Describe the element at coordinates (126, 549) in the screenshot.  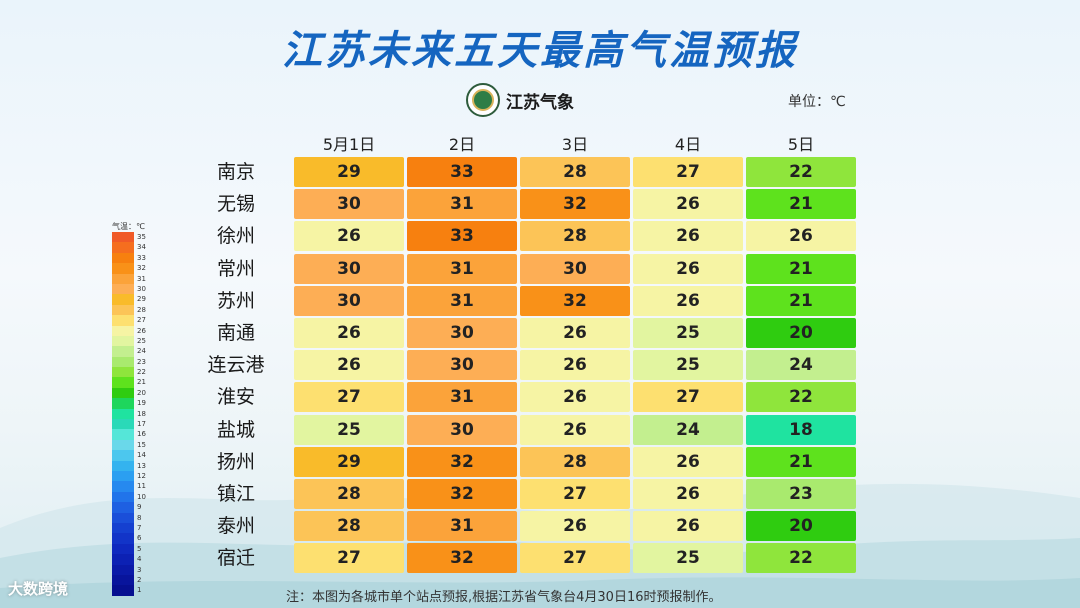
I see `legend-swatch: 5` at that location.